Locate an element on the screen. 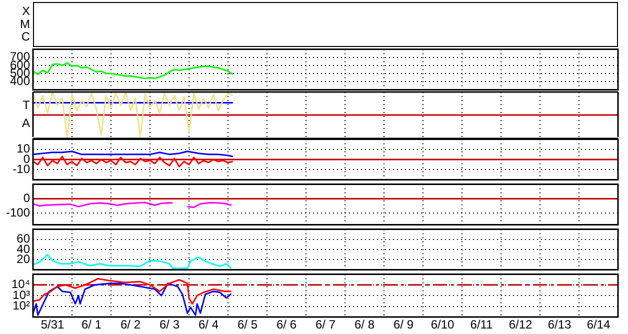 The width and height of the screenshot is (628, 334). y-tick-label: -100 is located at coordinates (18, 213).